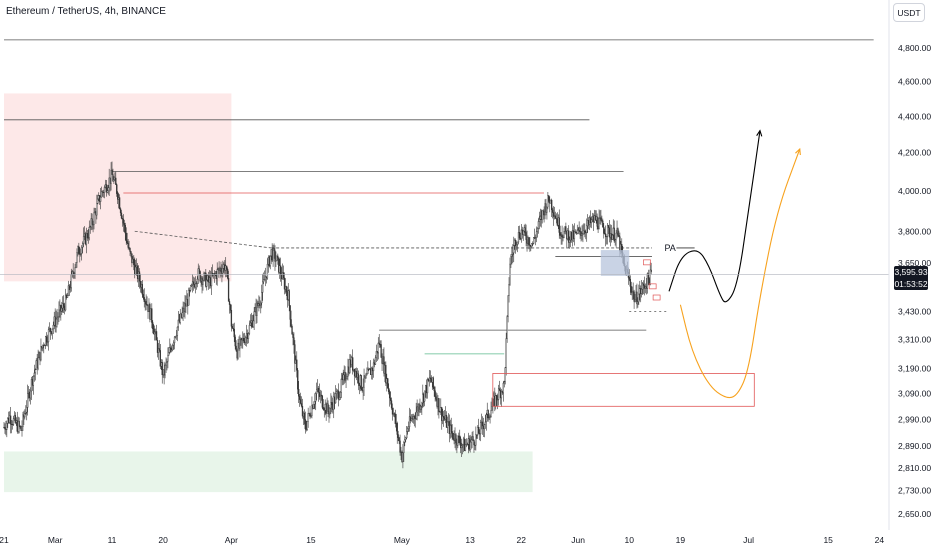 The image size is (932, 550). I want to click on marker-box, so click(656, 297).